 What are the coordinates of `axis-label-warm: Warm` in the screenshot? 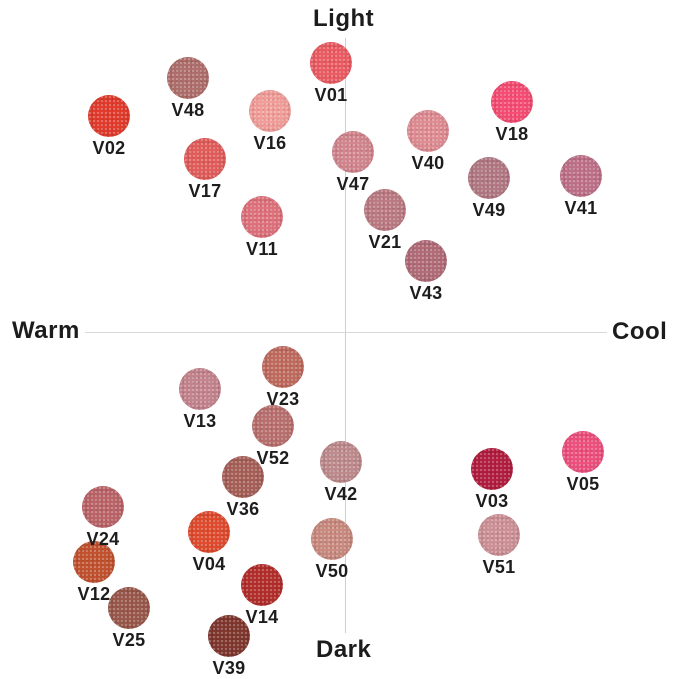 It's located at (46, 330).